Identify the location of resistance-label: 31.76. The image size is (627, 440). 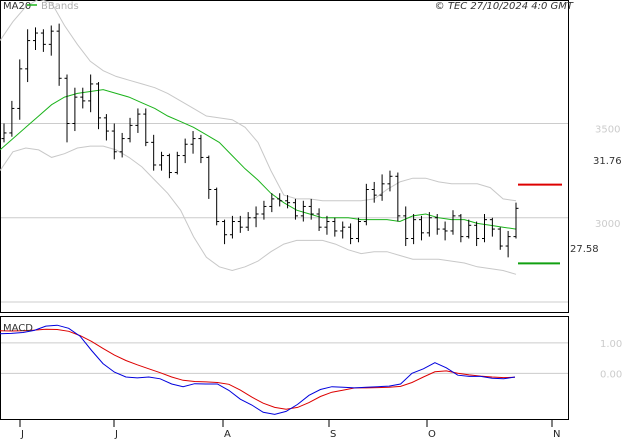
(607, 161).